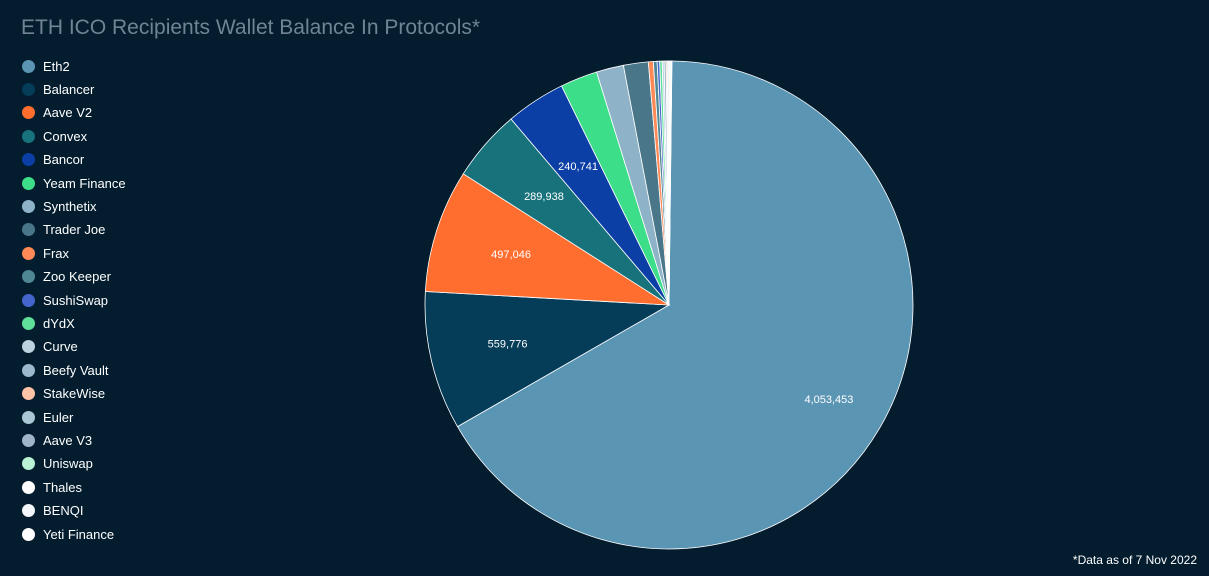 The image size is (1209, 576). I want to click on legend-item: BENQI, so click(52, 511).